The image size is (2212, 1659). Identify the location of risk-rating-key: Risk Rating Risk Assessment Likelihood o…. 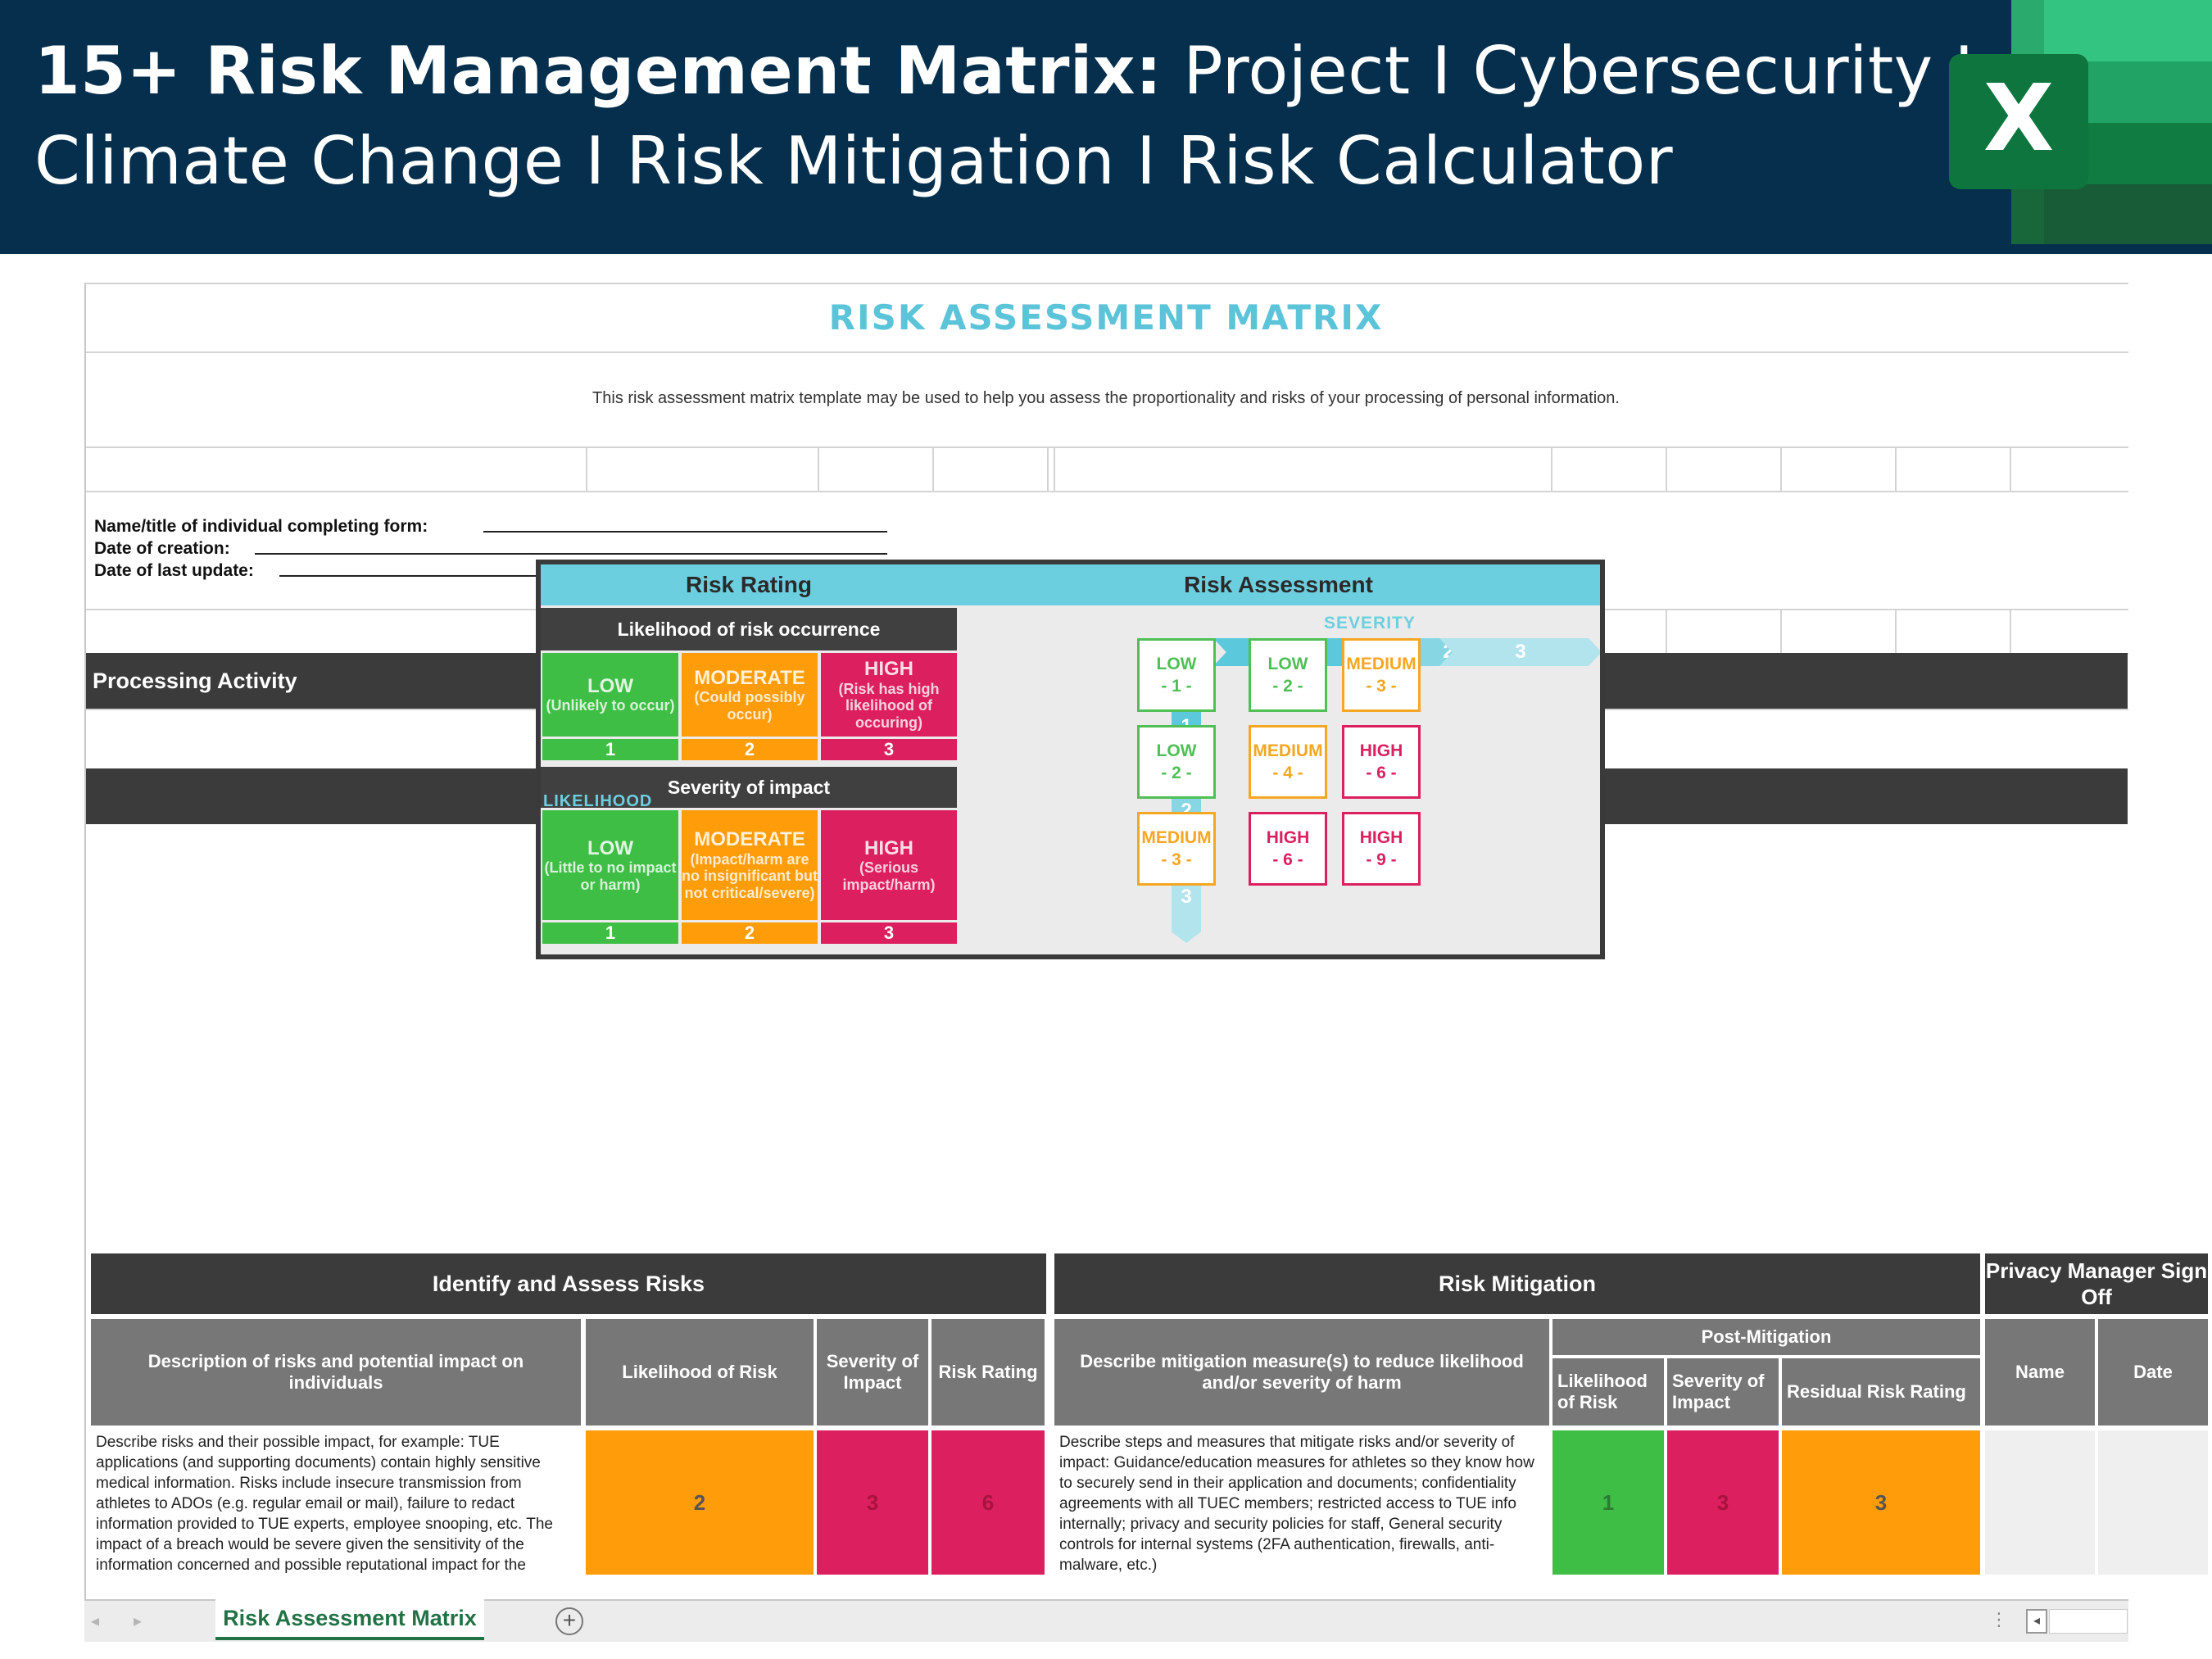
(1070, 759).